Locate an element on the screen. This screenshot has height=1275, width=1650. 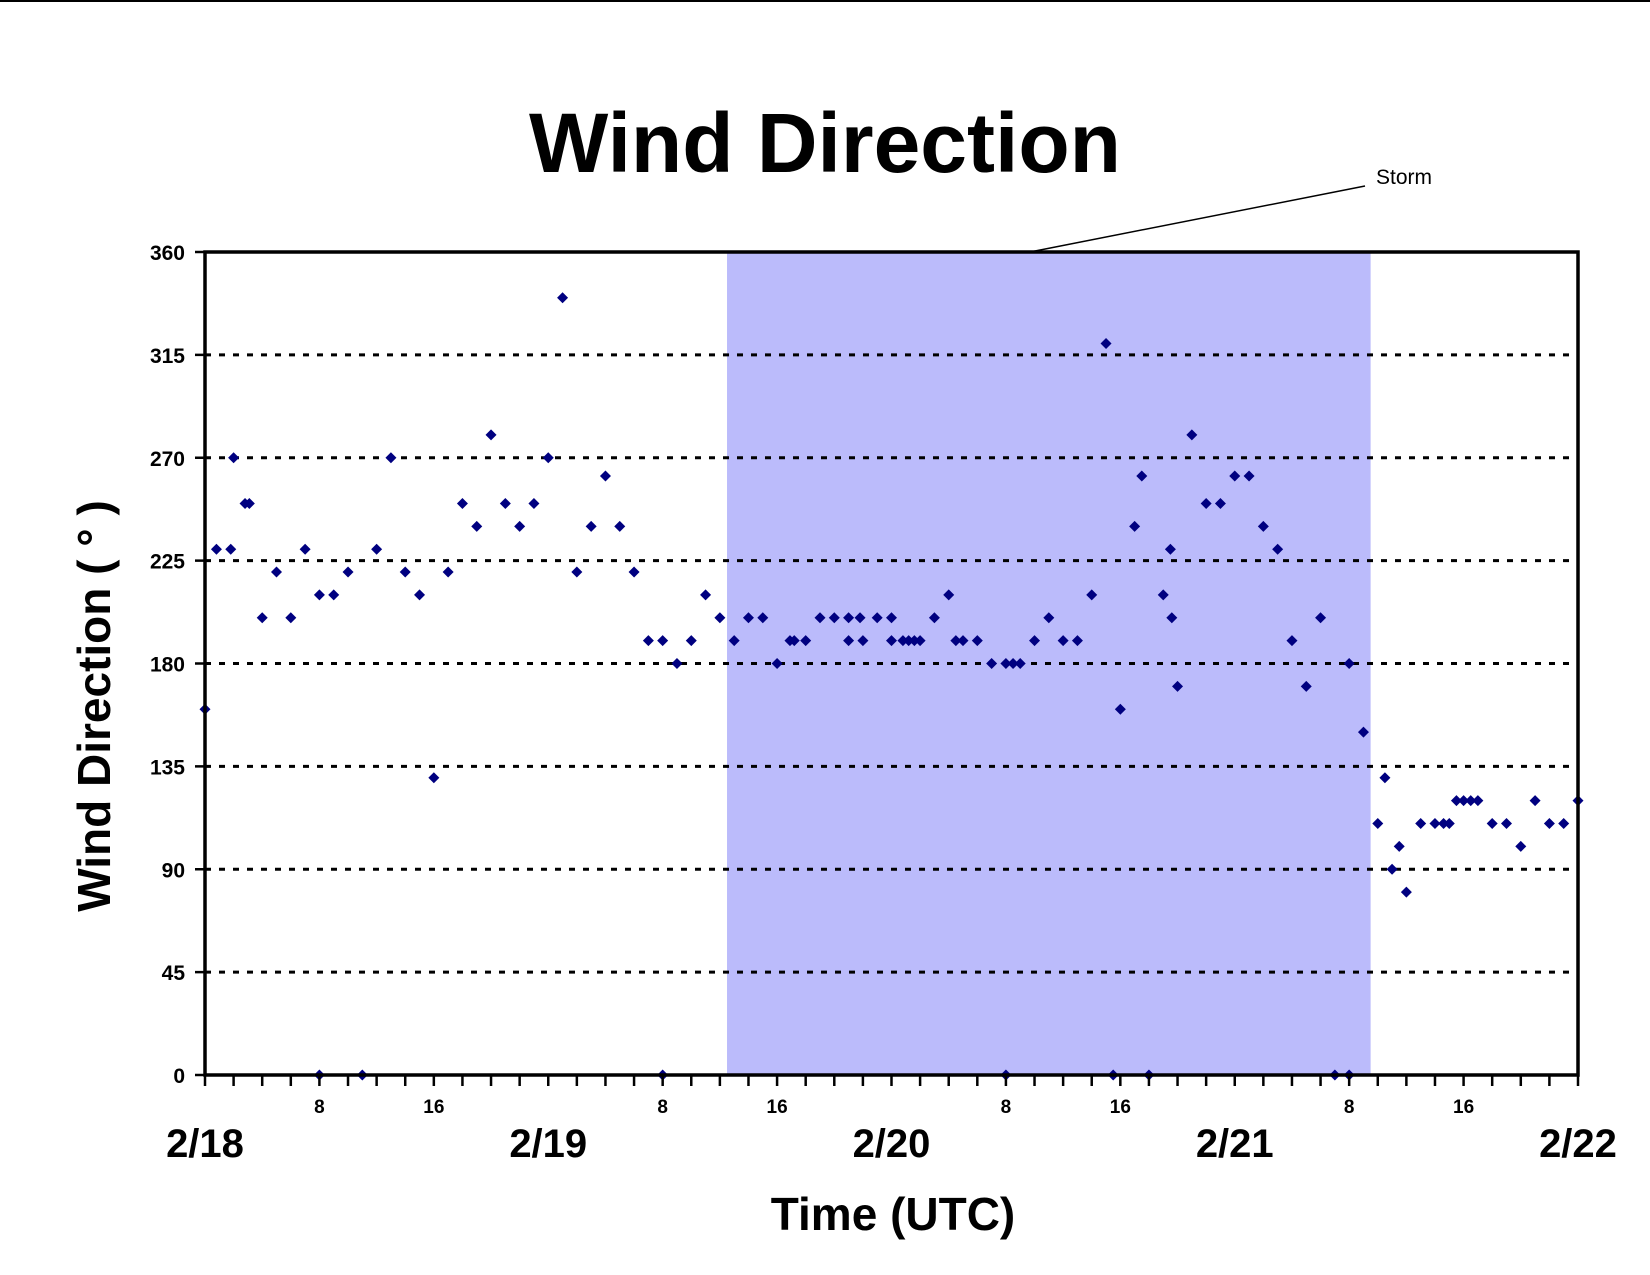
x-date-label: 2/21 is located at coordinates (1235, 1144).